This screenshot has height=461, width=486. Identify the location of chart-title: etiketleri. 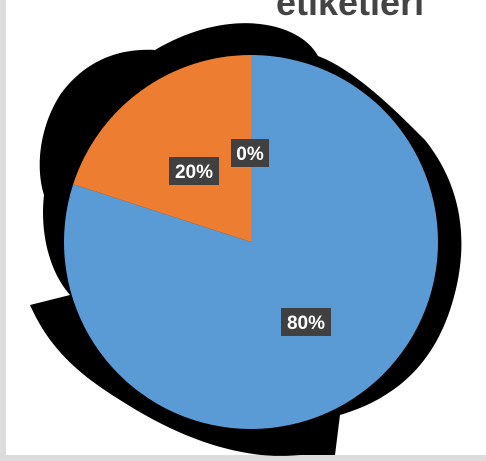
(350, 11).